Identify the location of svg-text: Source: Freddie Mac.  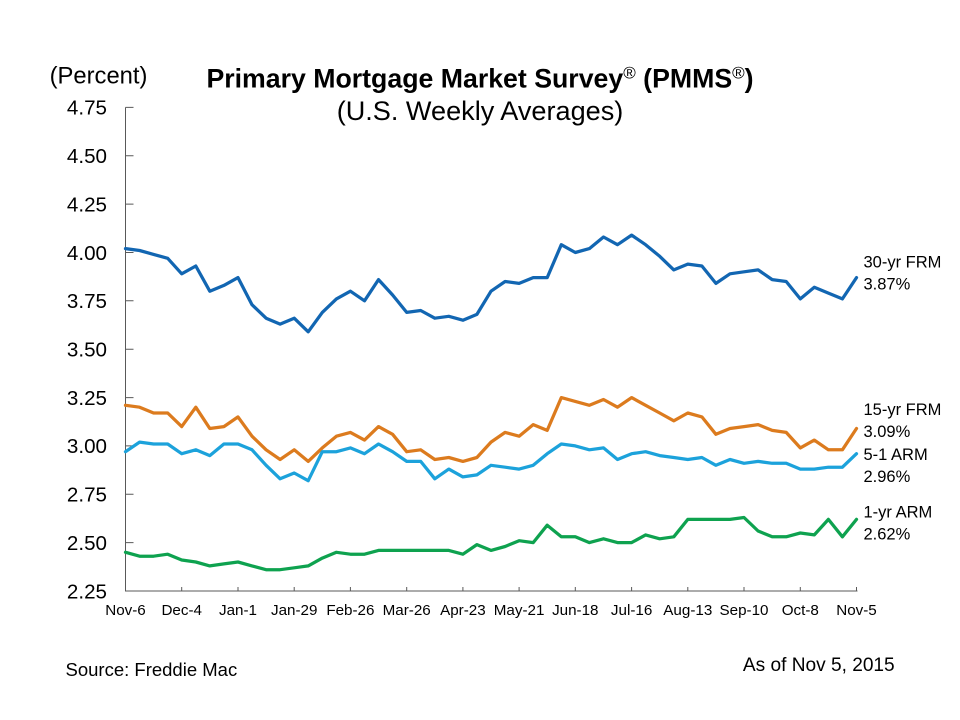
(152, 669).